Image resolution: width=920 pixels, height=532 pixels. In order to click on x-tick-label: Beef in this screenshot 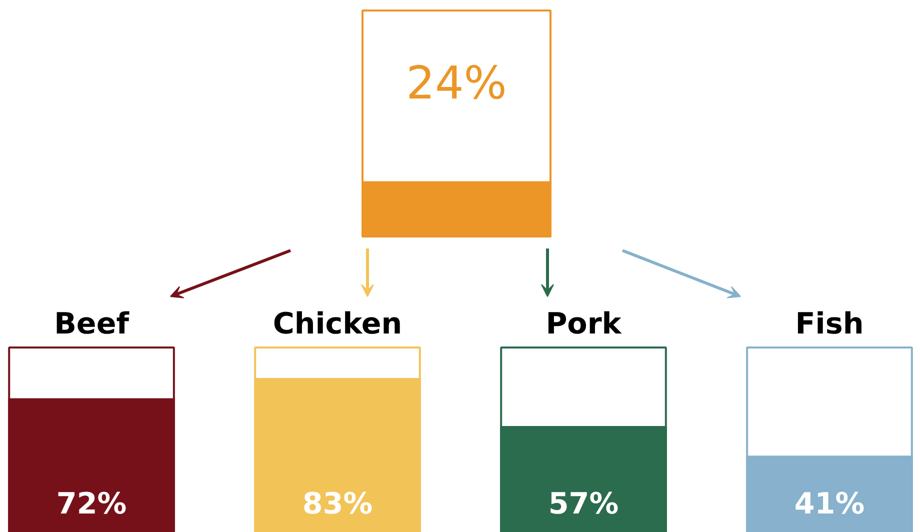, I will do `click(92, 323)`.